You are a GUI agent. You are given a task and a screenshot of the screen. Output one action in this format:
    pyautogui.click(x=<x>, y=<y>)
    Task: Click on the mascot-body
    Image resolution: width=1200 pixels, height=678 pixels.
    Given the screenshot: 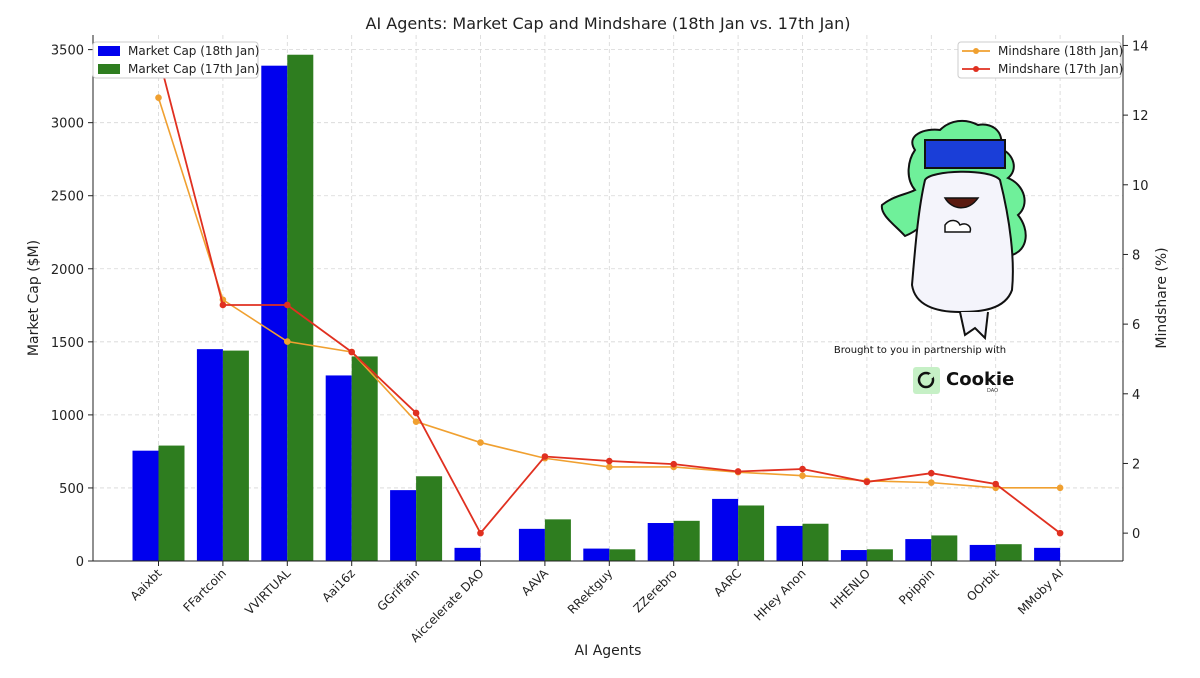 What is the action you would take?
    pyautogui.click(x=962, y=242)
    